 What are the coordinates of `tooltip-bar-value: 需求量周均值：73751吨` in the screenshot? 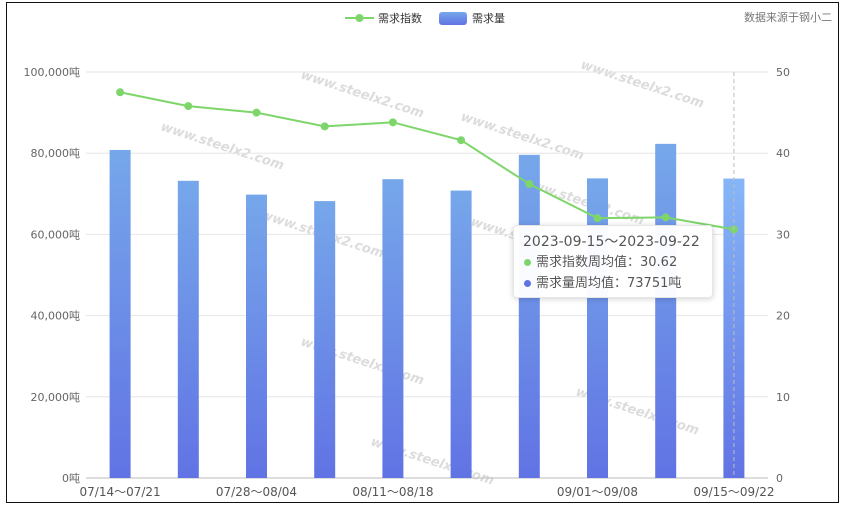 It's located at (609, 283).